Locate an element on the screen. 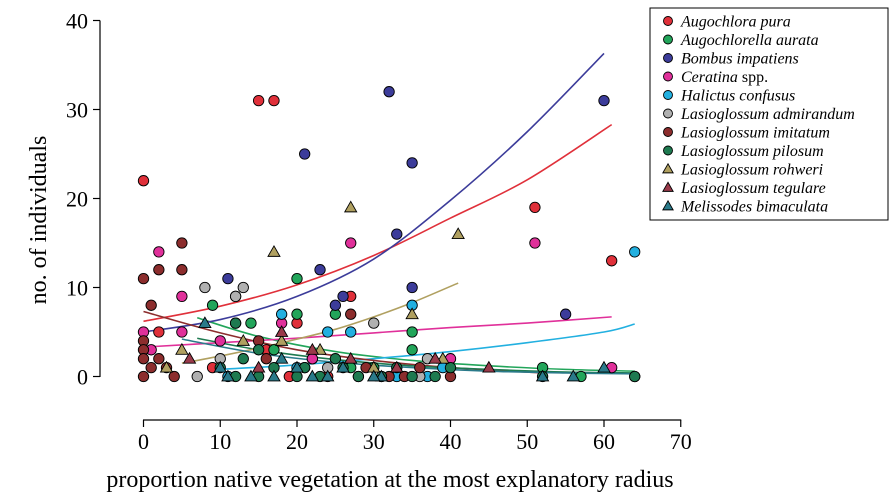  y-tick-label: 0 is located at coordinates (82, 377).